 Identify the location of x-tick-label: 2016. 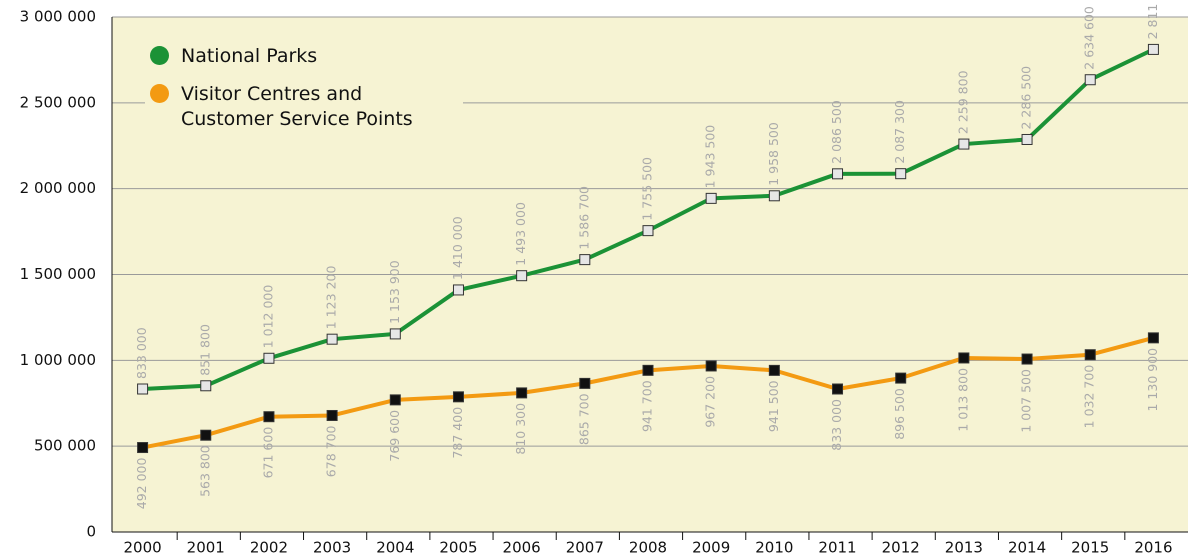
(1153, 547).